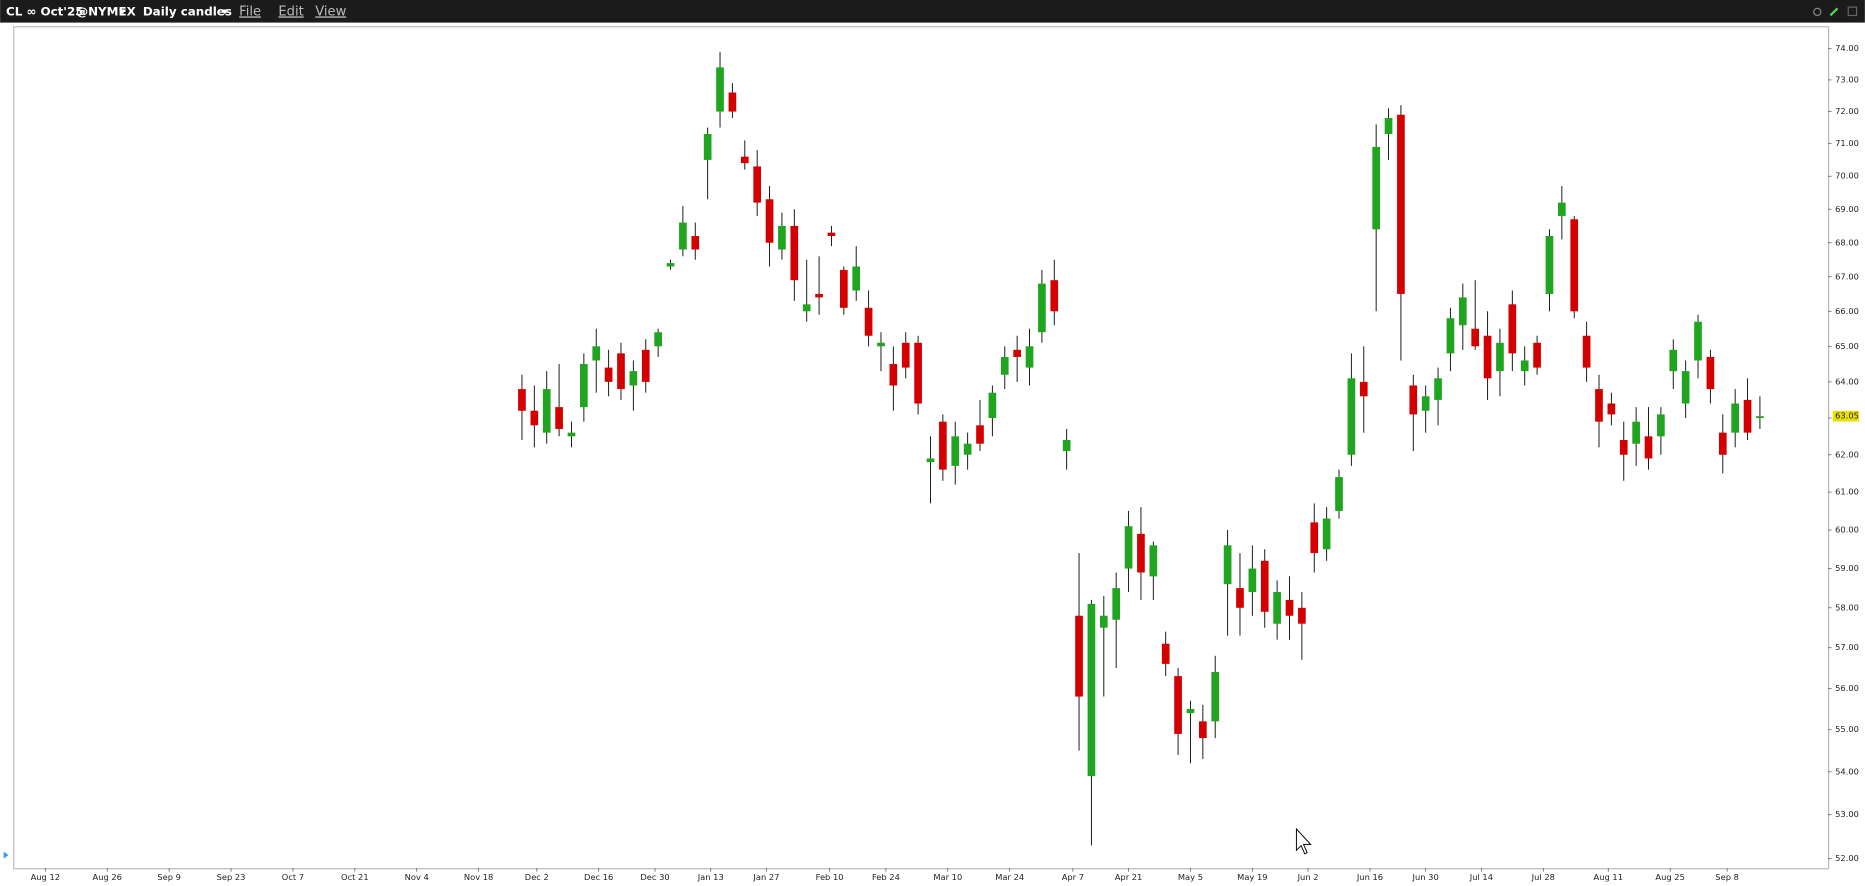  What do you see at coordinates (478, 877) in the screenshot?
I see `x-tick-label: Nov 18` at bounding box center [478, 877].